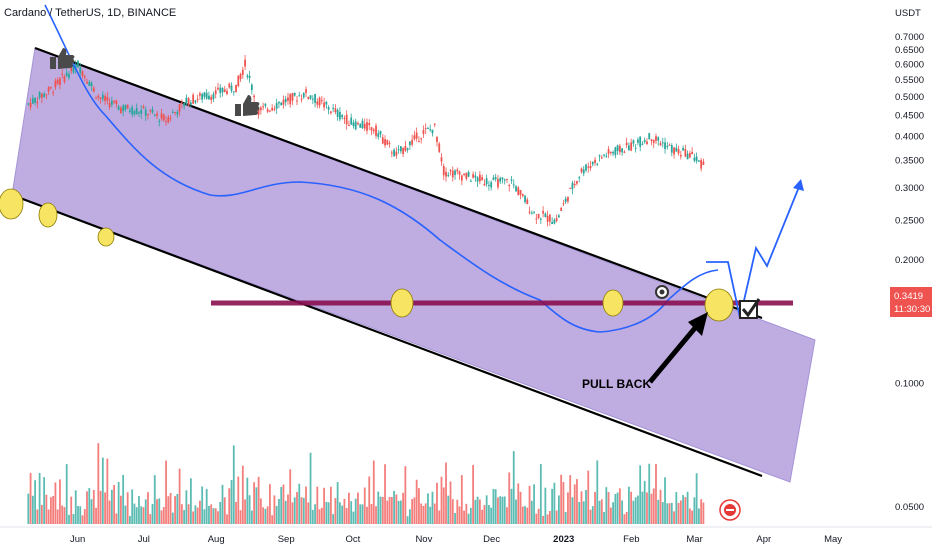  I want to click on interval-label: 1D, so click(114, 13).